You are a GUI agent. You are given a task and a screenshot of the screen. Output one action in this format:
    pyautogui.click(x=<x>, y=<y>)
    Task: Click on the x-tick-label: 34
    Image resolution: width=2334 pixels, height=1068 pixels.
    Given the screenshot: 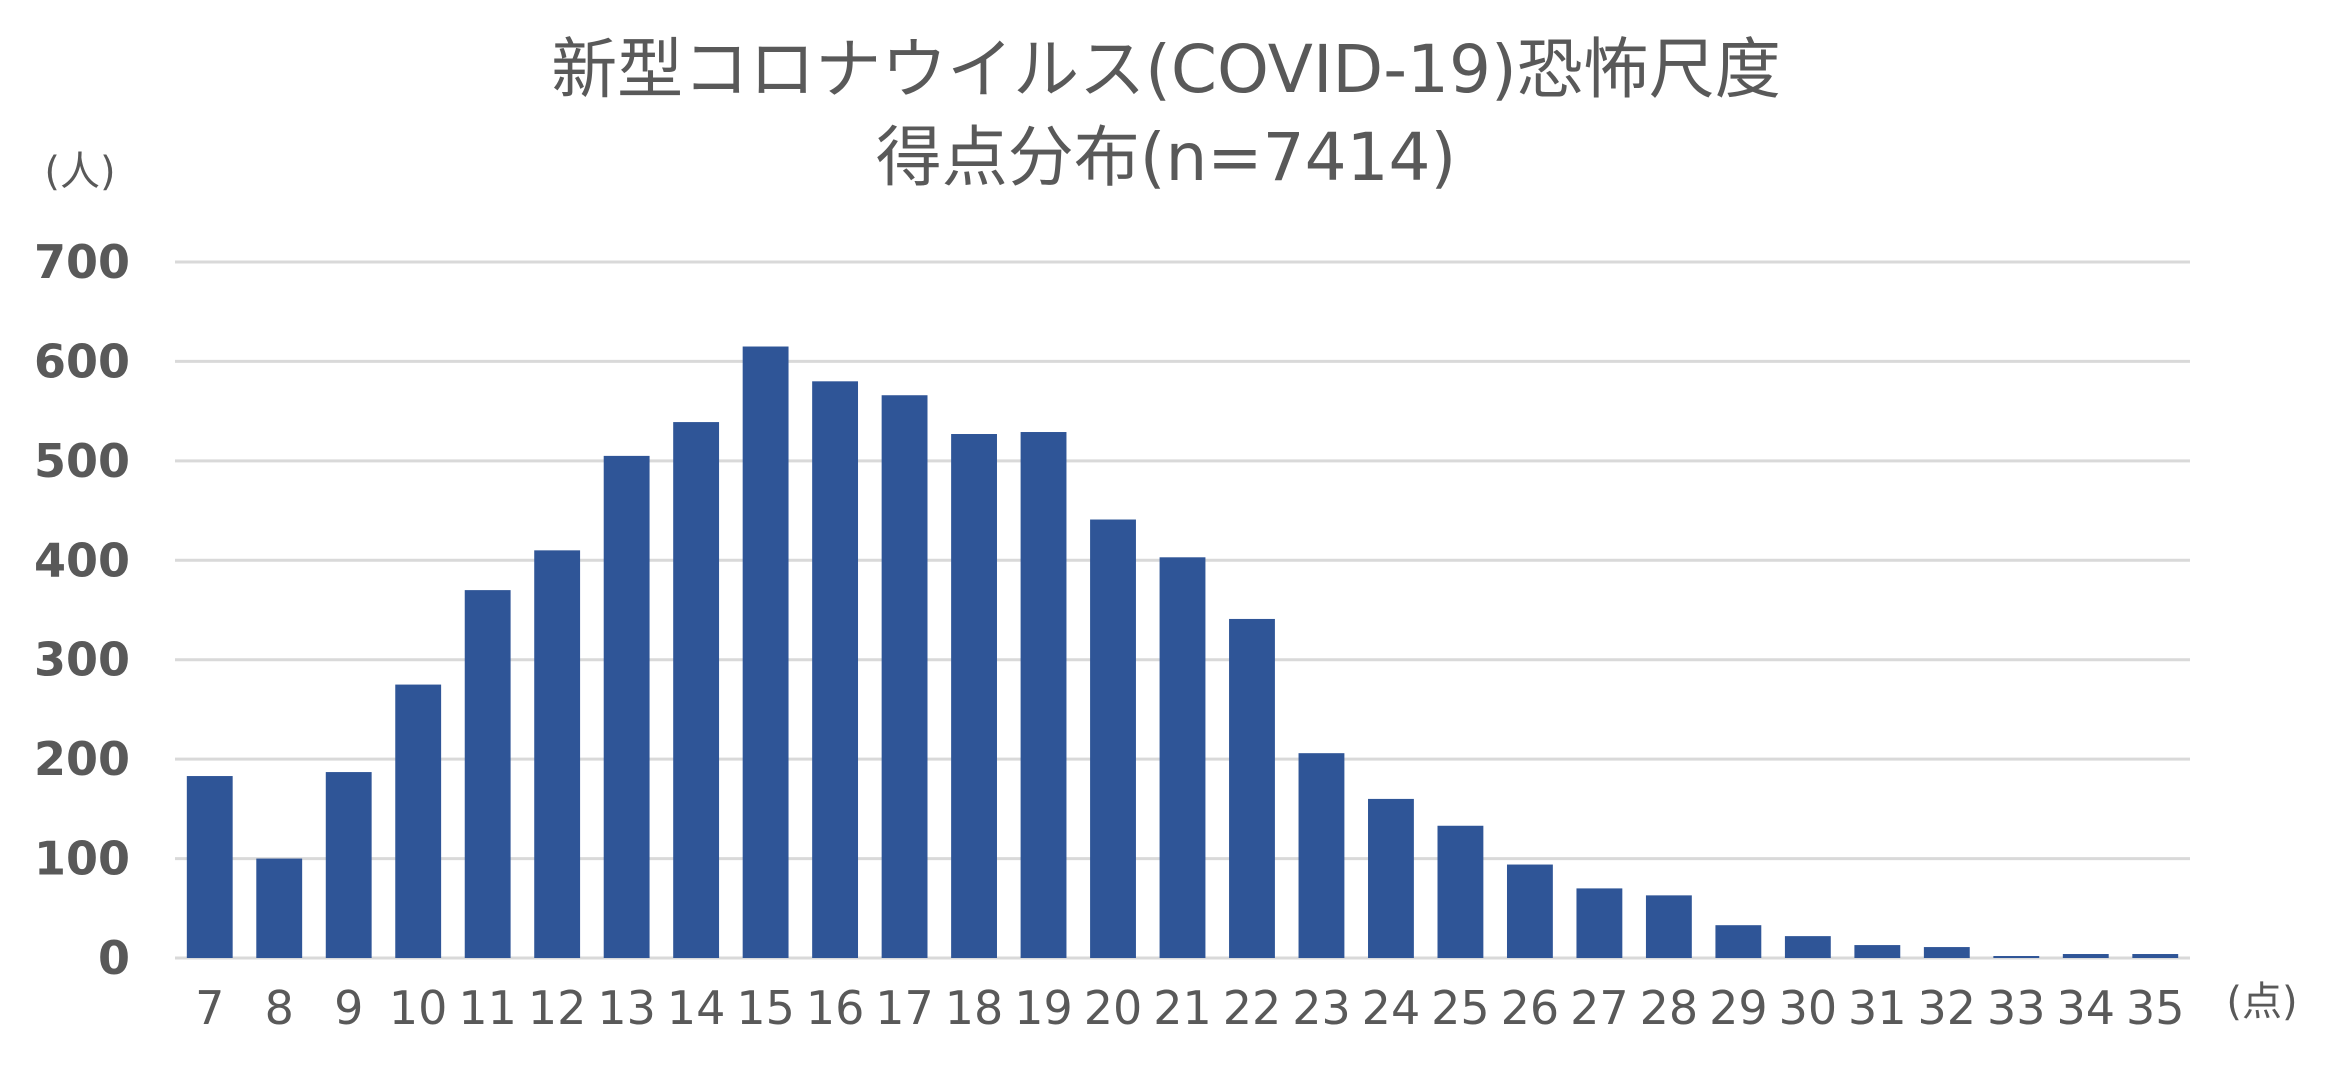 What is the action you would take?
    pyautogui.click(x=2086, y=1008)
    